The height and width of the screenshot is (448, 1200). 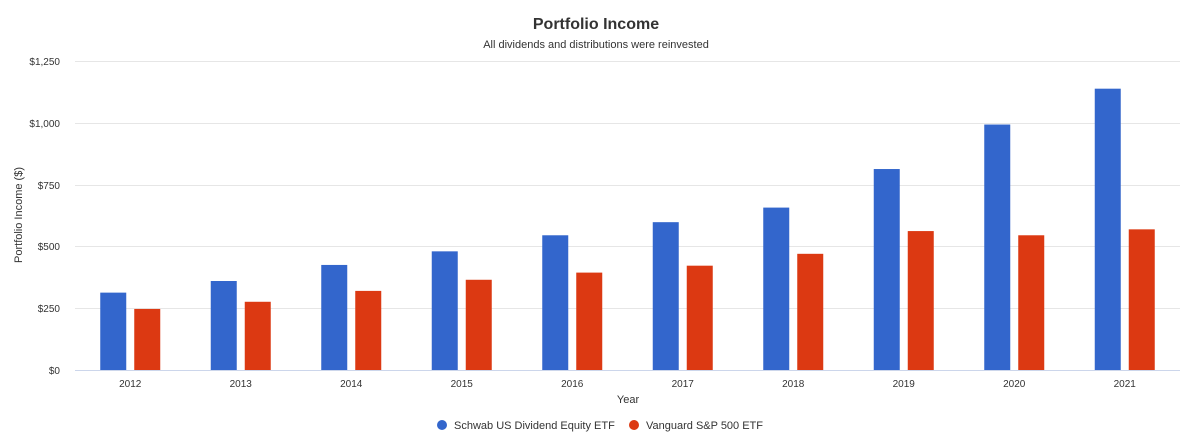 What do you see at coordinates (44, 217) in the screenshot?
I see `y-axis-ticks: $0 $250 $500 $750 $1,000 $1,250` at bounding box center [44, 217].